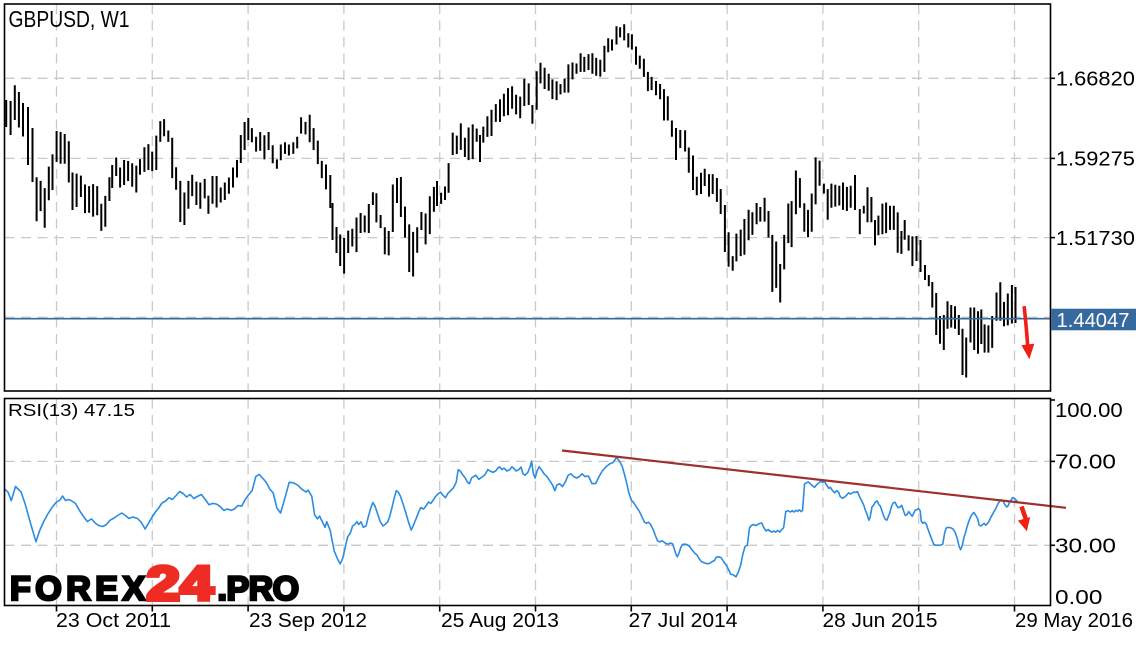  What do you see at coordinates (1085, 462) in the screenshot?
I see `svg-text: 70.00` at bounding box center [1085, 462].